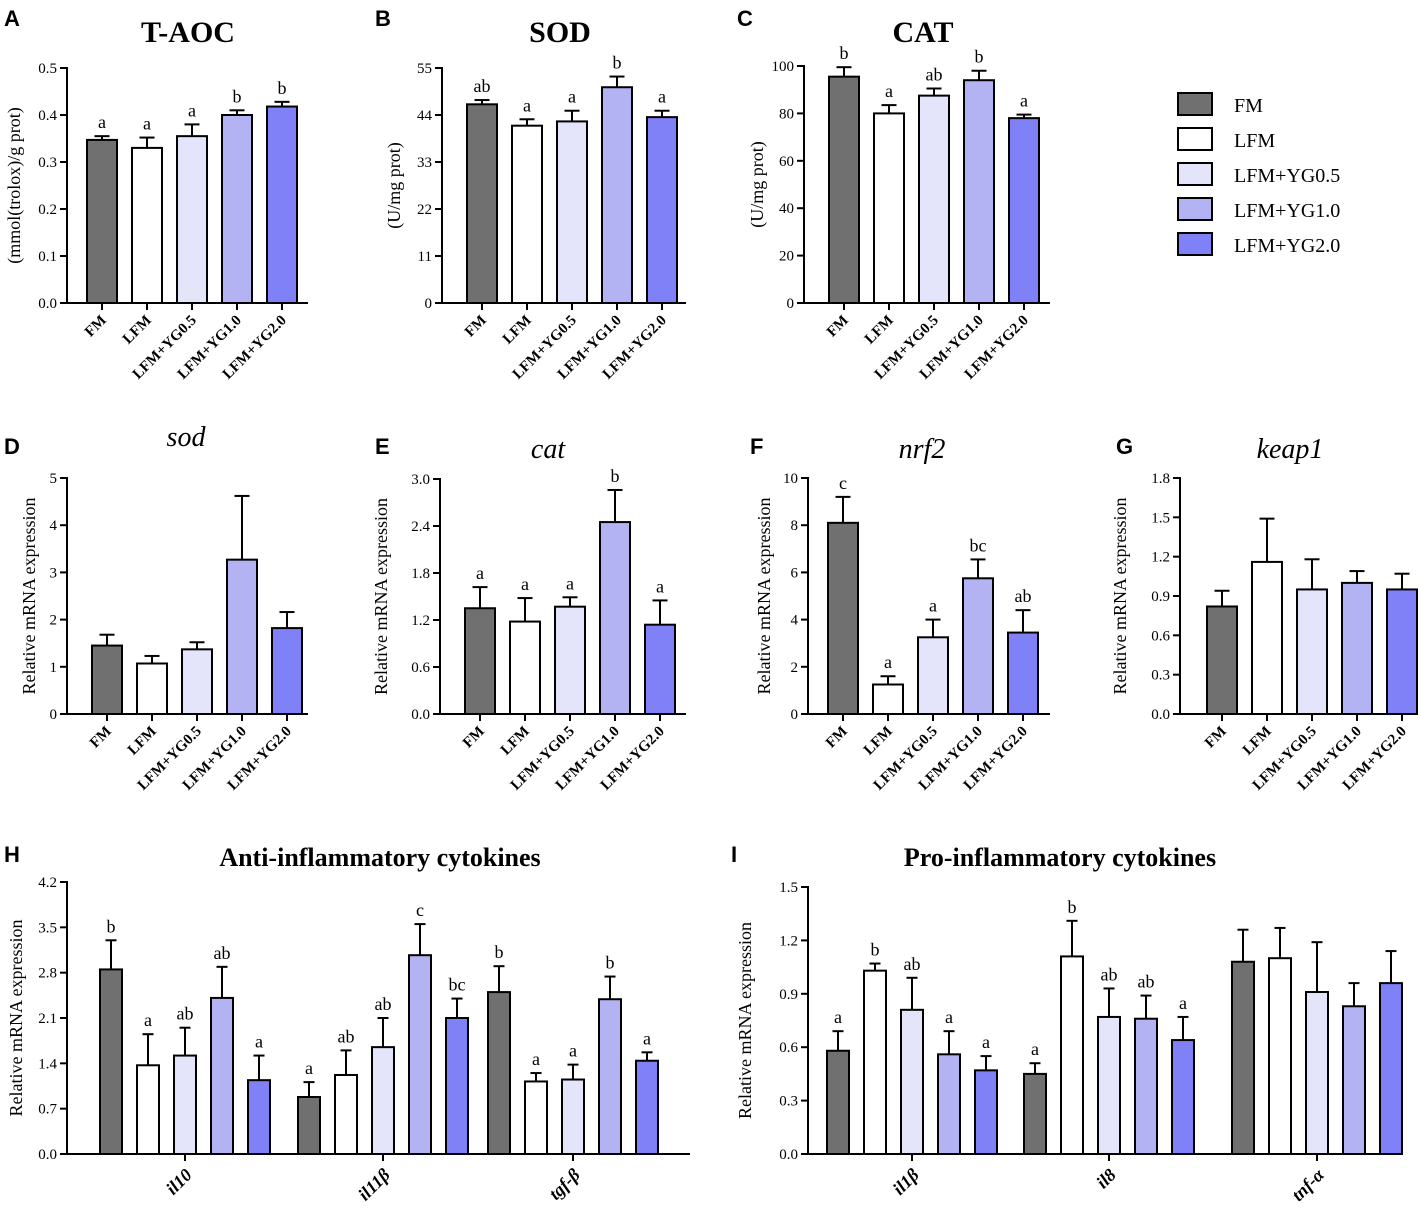  What do you see at coordinates (1060, 857) in the screenshot?
I see `chart-title: Pro-inflammatory cytokines` at bounding box center [1060, 857].